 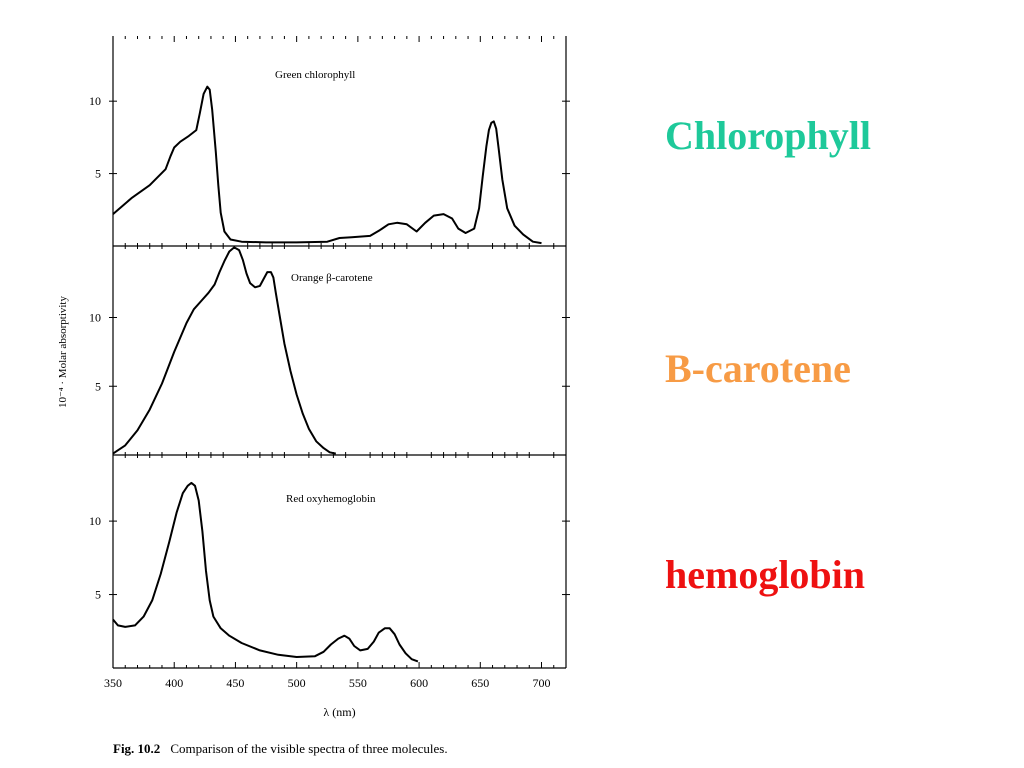 What do you see at coordinates (63, 352) in the screenshot?
I see `y-axis-label: 10⁻⁴ · Molar absorptivity` at bounding box center [63, 352].